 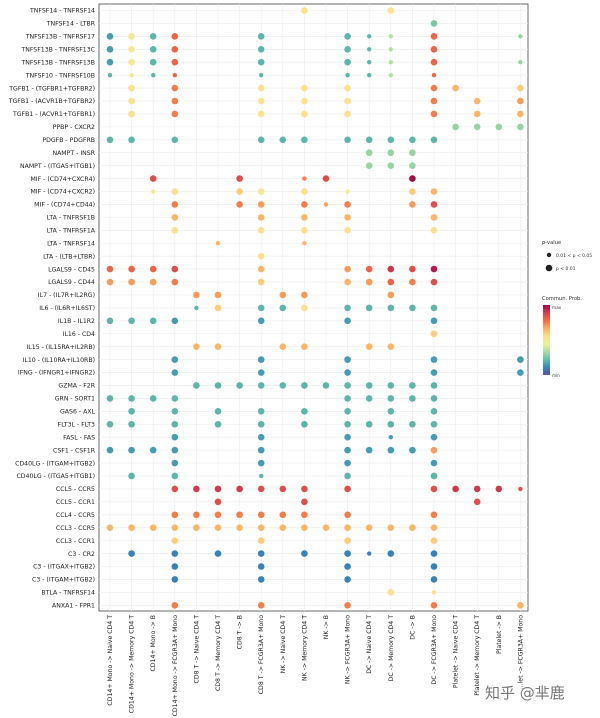 I want to click on x-tick-label: DC -> B, so click(x=412, y=627).